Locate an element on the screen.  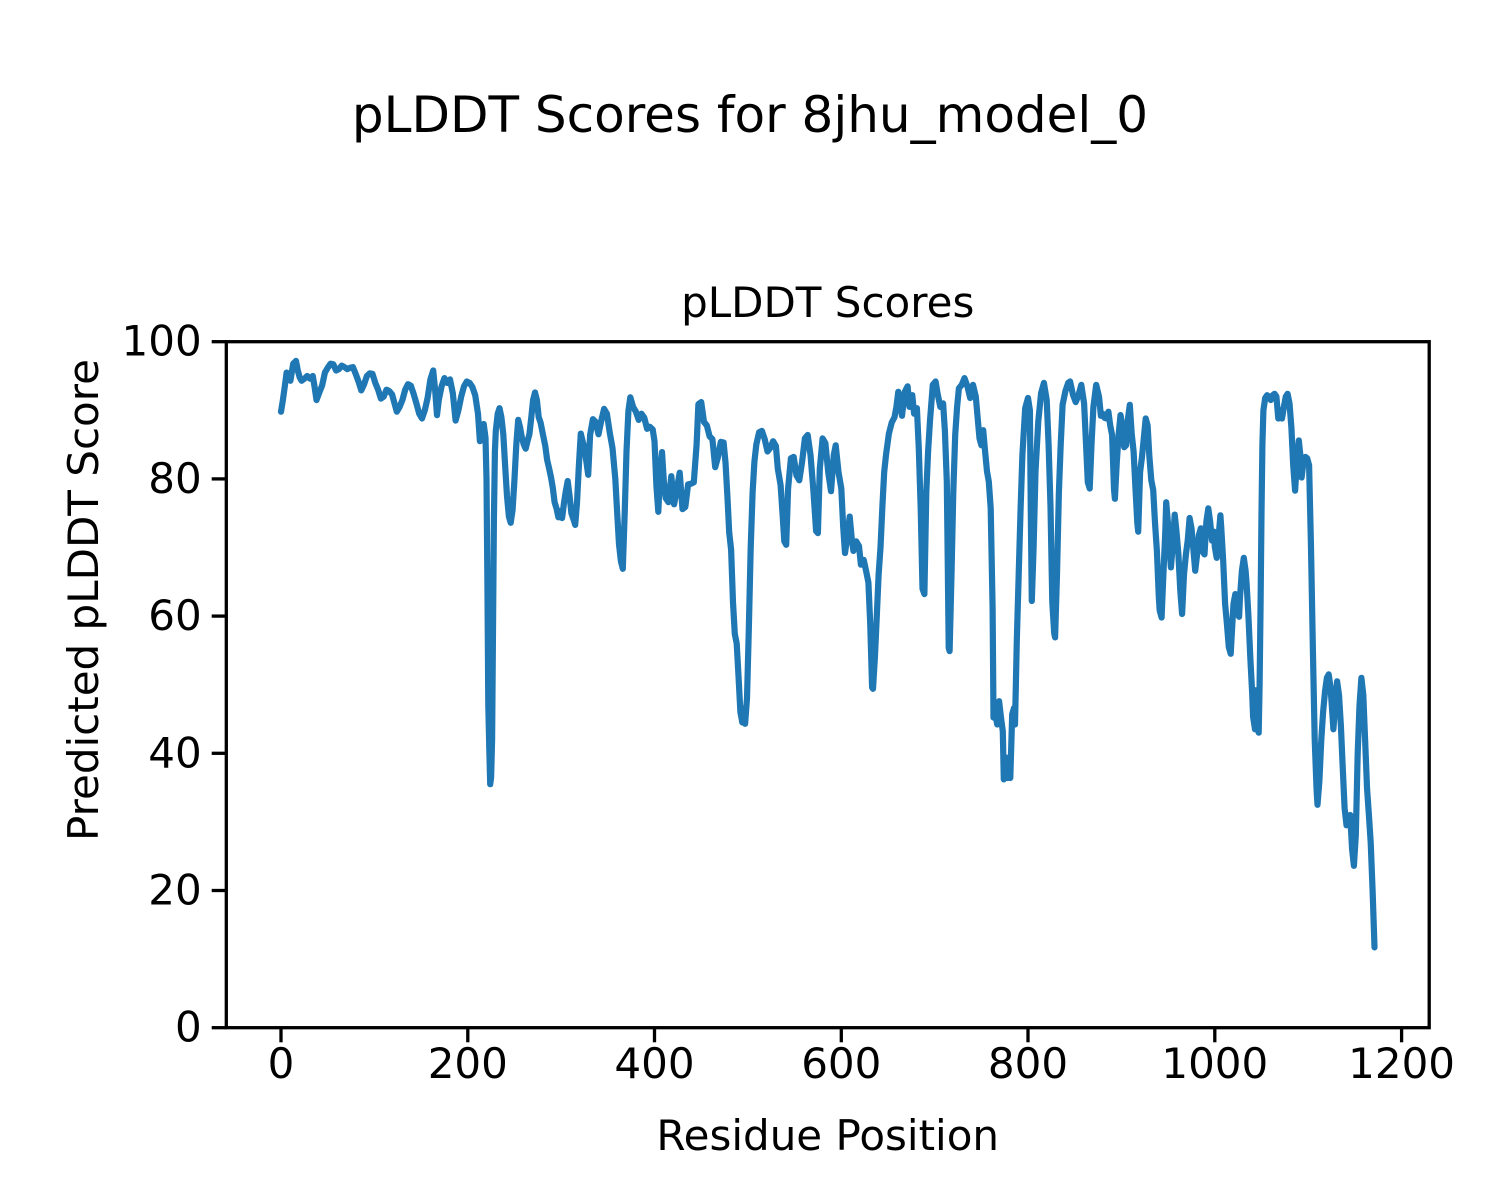
figure-title: pLDDT Scores for 8jhu_model_0 is located at coordinates (750, 115).